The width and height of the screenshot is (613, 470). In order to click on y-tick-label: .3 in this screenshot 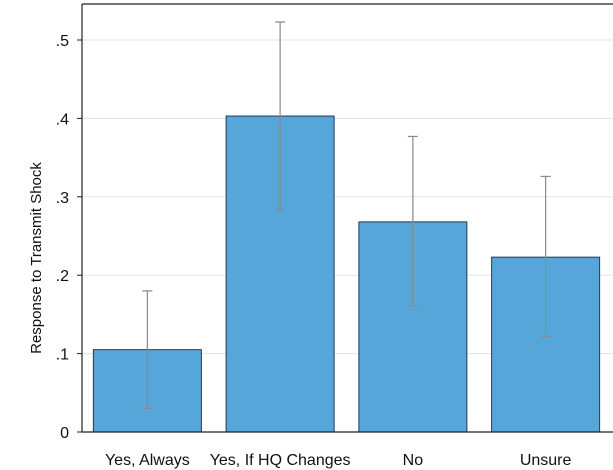, I will do `click(62, 198)`.